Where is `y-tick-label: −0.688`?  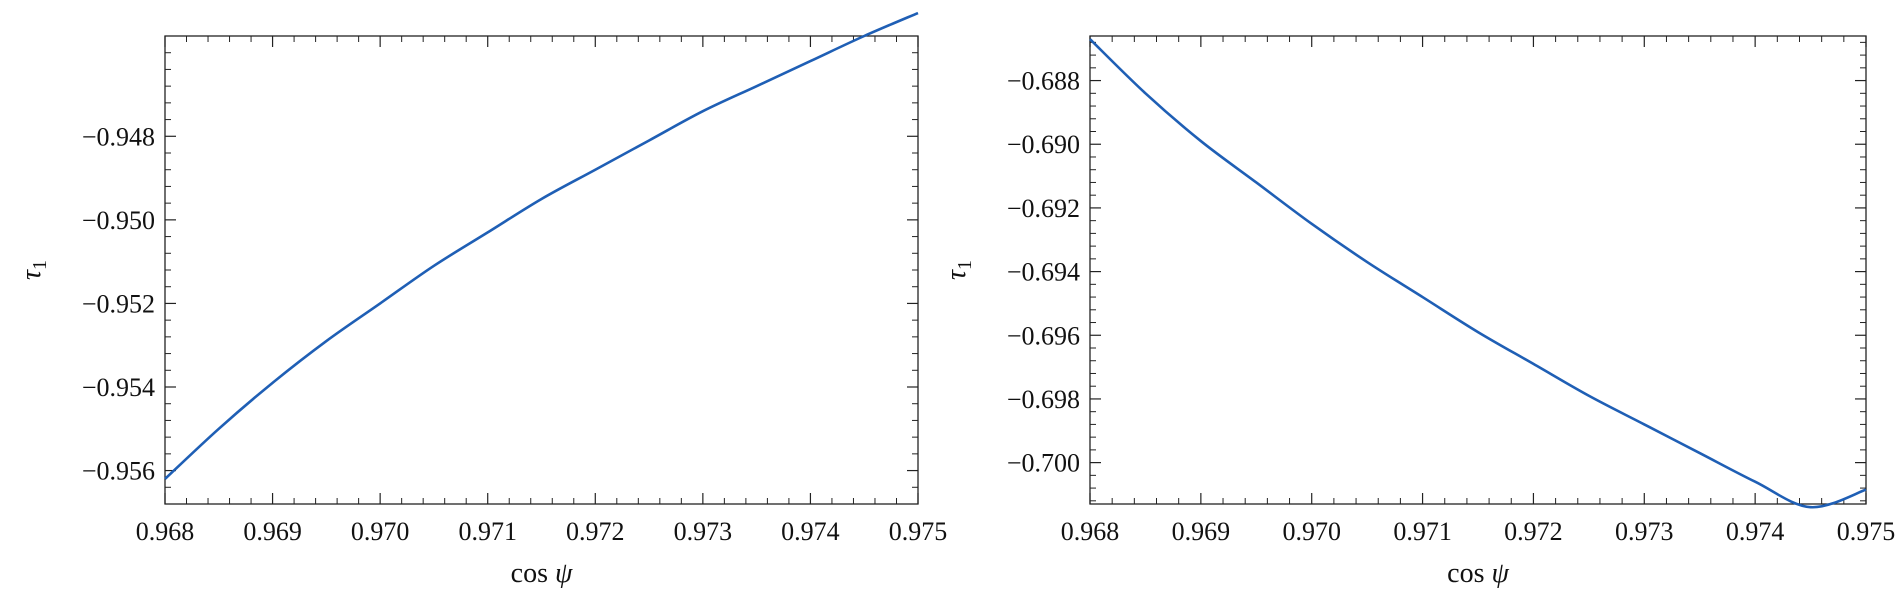 y-tick-label: −0.688 is located at coordinates (1043, 81).